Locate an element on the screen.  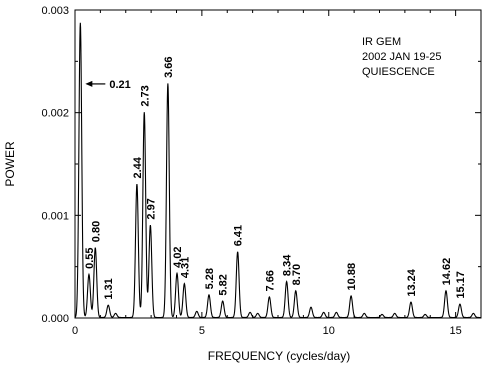
peak-label: 0.80 is located at coordinates (96, 231).